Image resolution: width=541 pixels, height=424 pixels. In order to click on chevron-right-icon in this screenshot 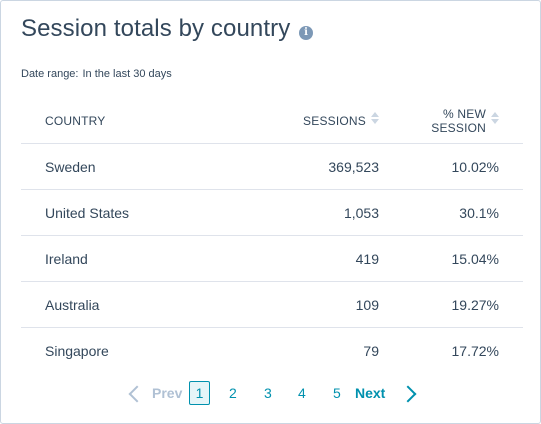, I will do `click(408, 394)`.